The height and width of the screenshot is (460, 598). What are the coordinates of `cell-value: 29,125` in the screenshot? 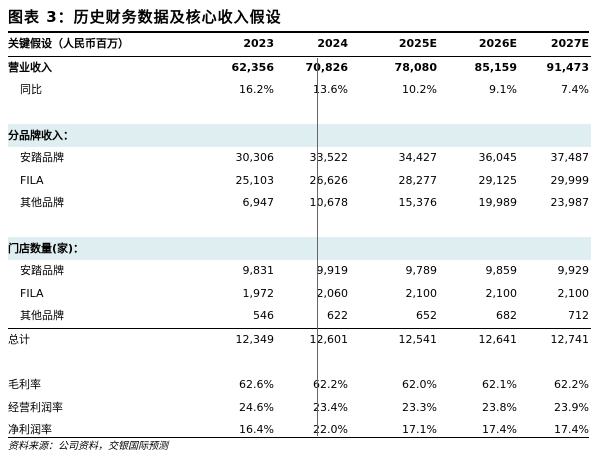 It's located at (498, 180).